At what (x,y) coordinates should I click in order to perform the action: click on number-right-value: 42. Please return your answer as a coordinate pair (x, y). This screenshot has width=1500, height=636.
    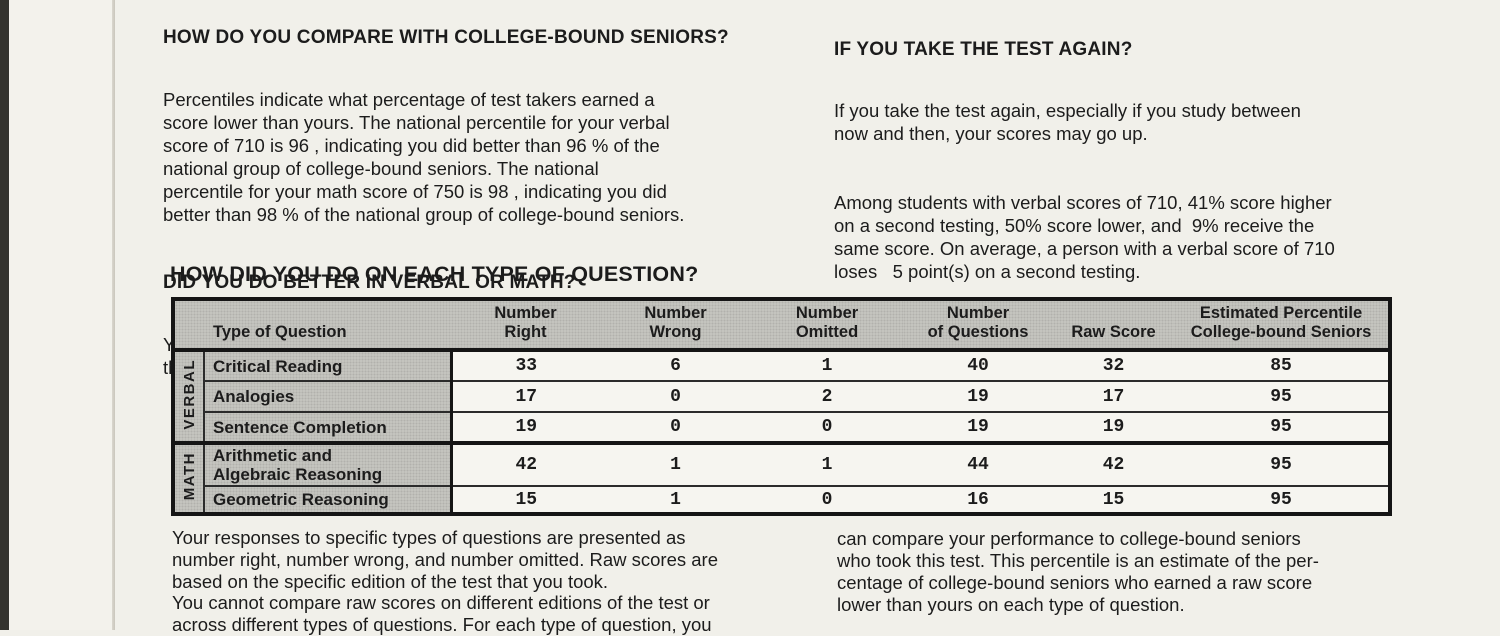
    Looking at the image, I should click on (525, 463).